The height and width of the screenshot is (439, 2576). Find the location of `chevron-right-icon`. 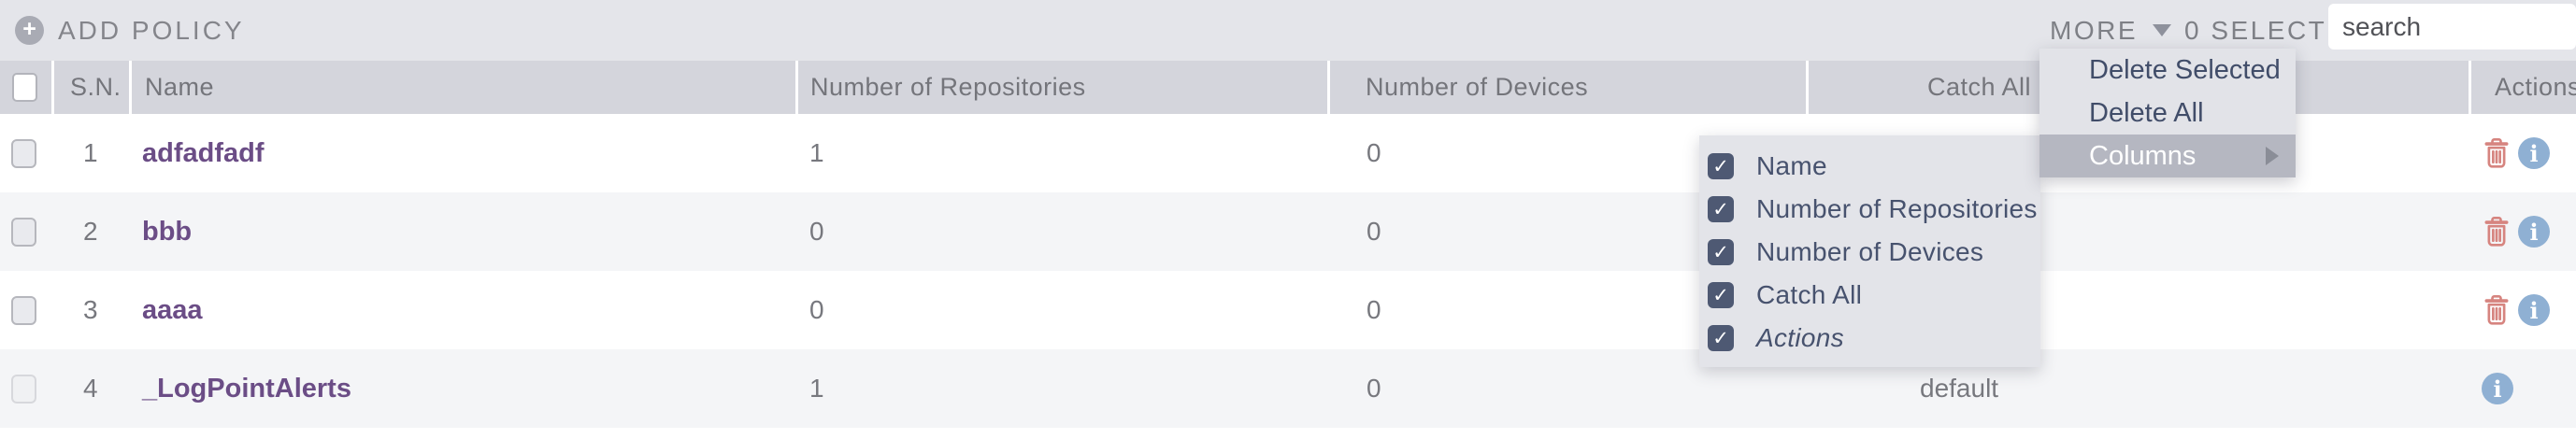

chevron-right-icon is located at coordinates (2272, 156).